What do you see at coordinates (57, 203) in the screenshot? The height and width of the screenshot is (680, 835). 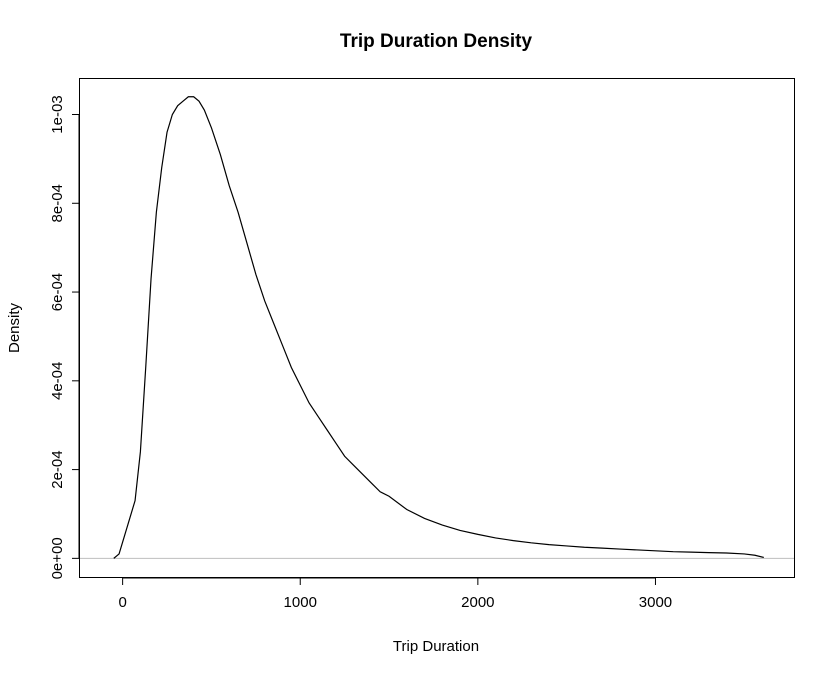 I see `y-tick-label: 8e-04` at bounding box center [57, 203].